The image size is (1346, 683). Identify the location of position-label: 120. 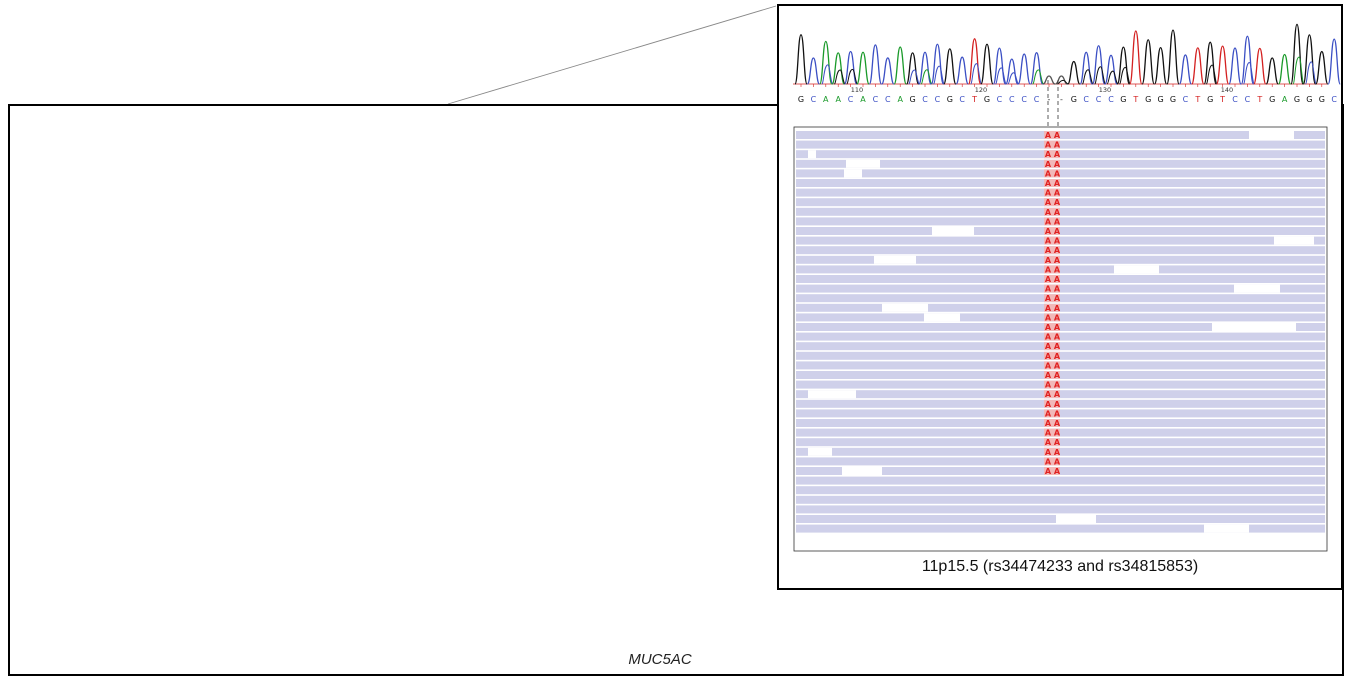
(981, 90).